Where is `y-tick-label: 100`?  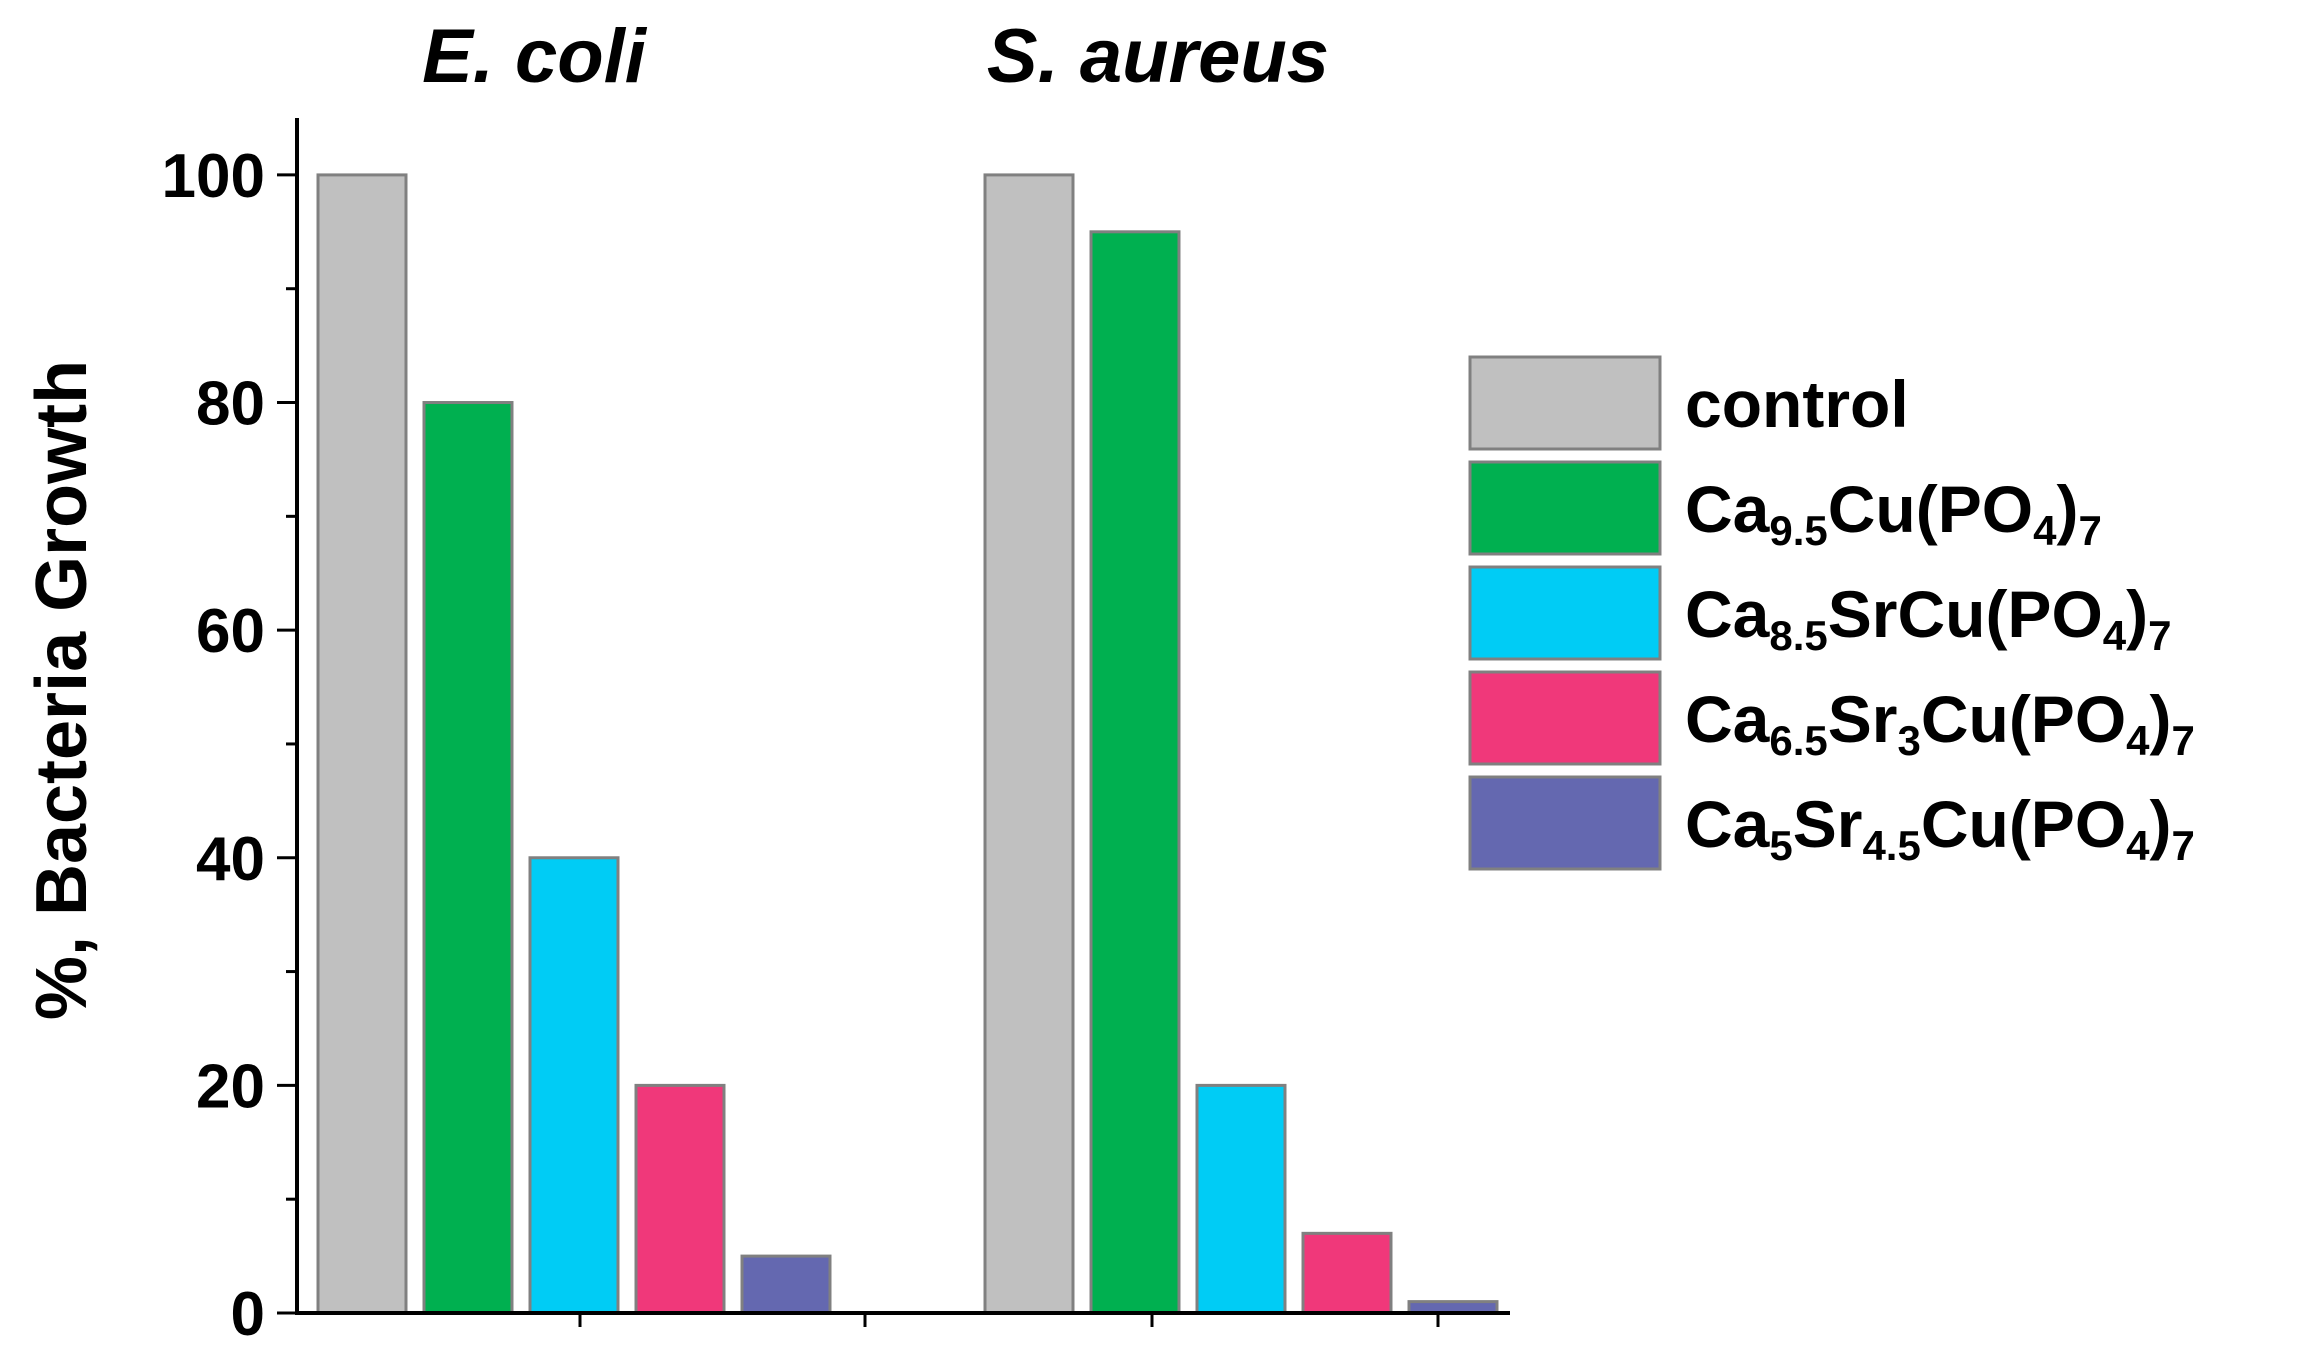
y-tick-label: 100 is located at coordinates (213, 176).